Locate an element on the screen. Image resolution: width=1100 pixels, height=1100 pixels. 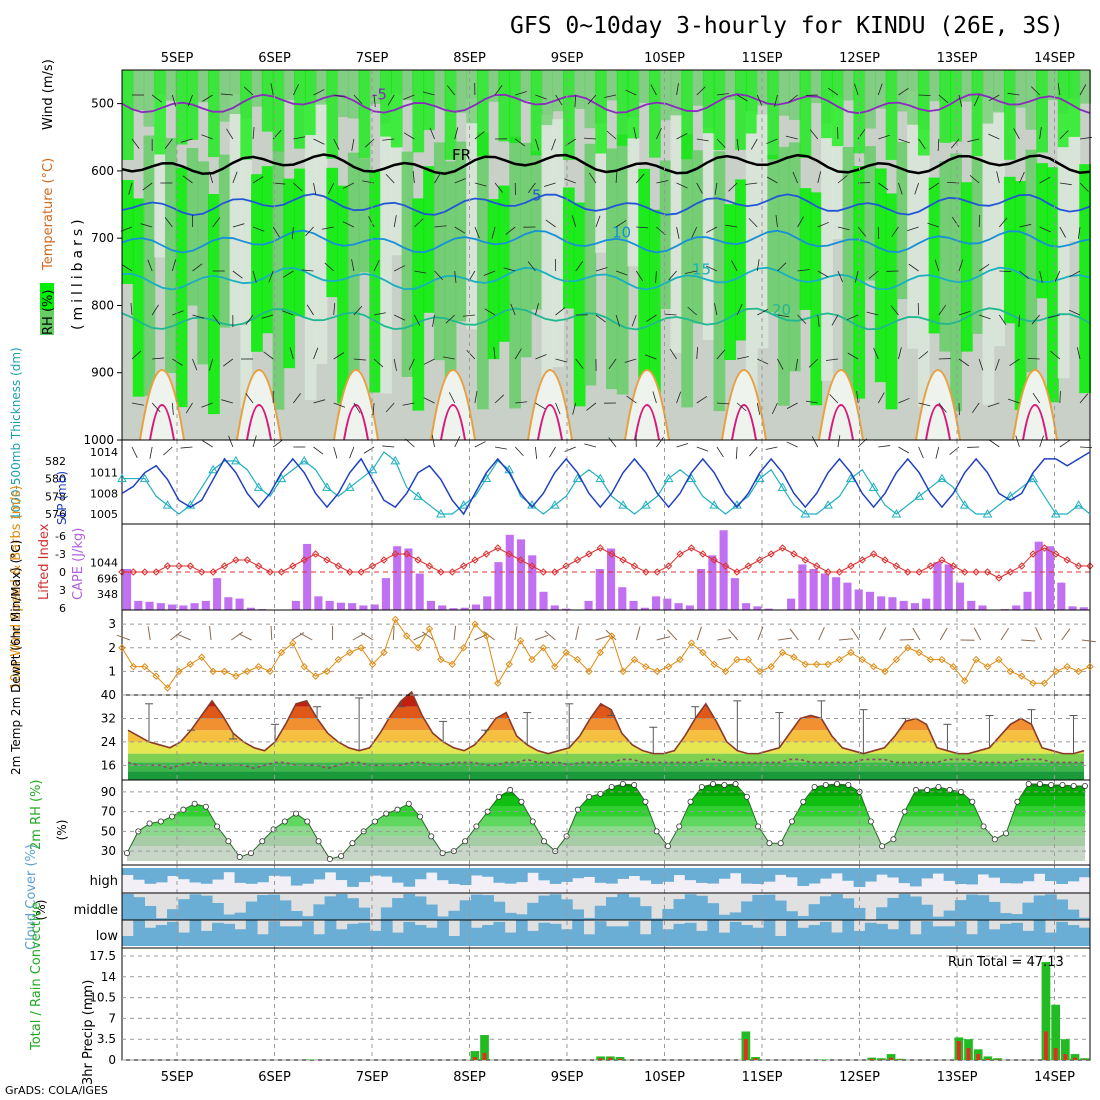
precip-tick-label: 14 is located at coordinates (108, 977).